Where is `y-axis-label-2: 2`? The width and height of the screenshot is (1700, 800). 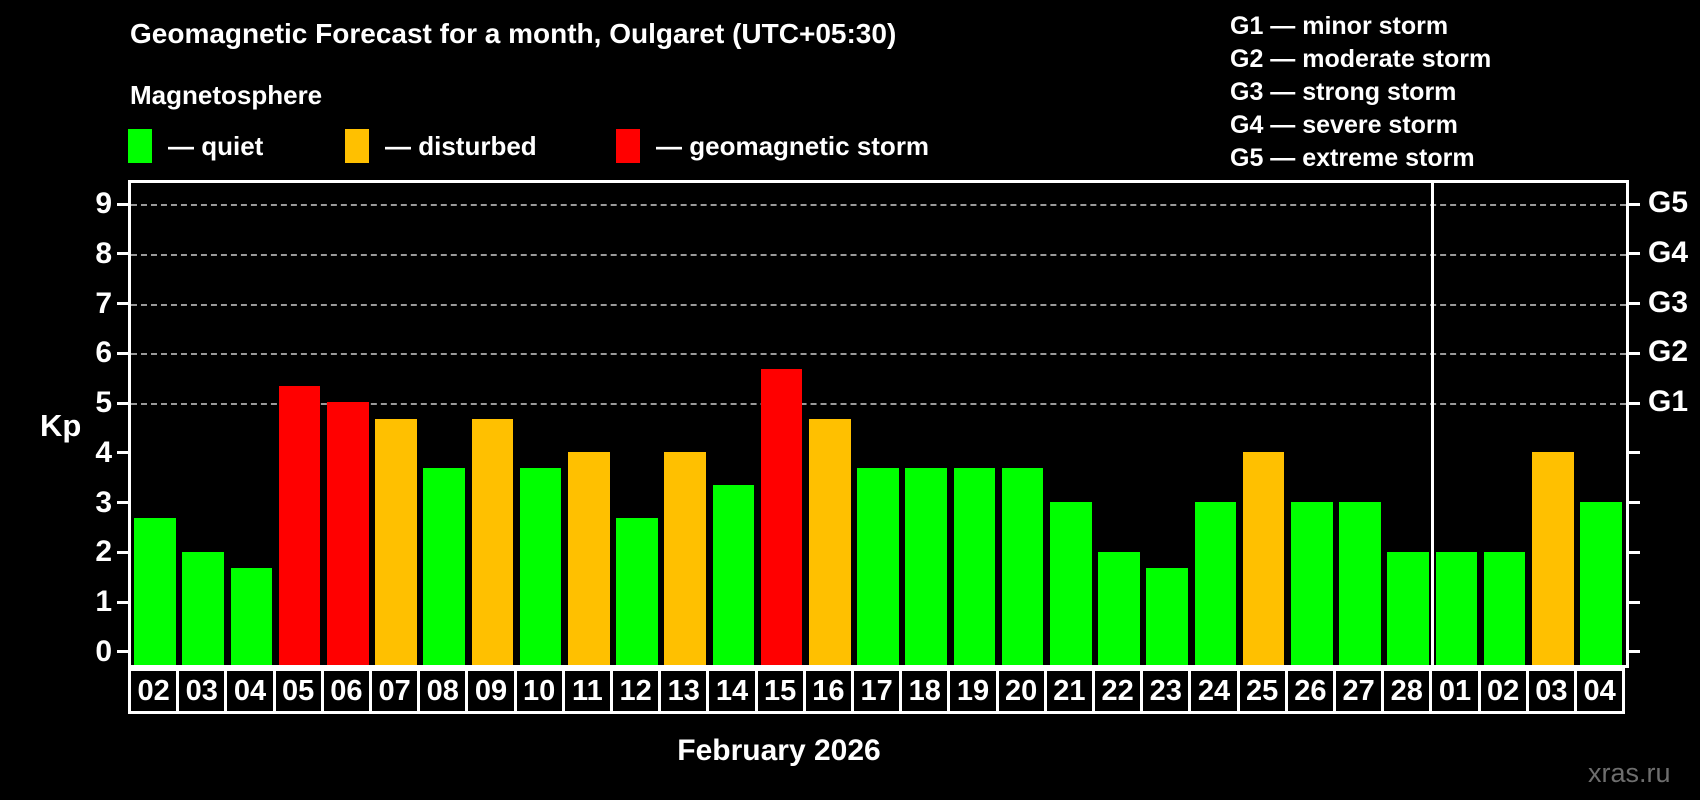 y-axis-label-2: 2 is located at coordinates (103, 552).